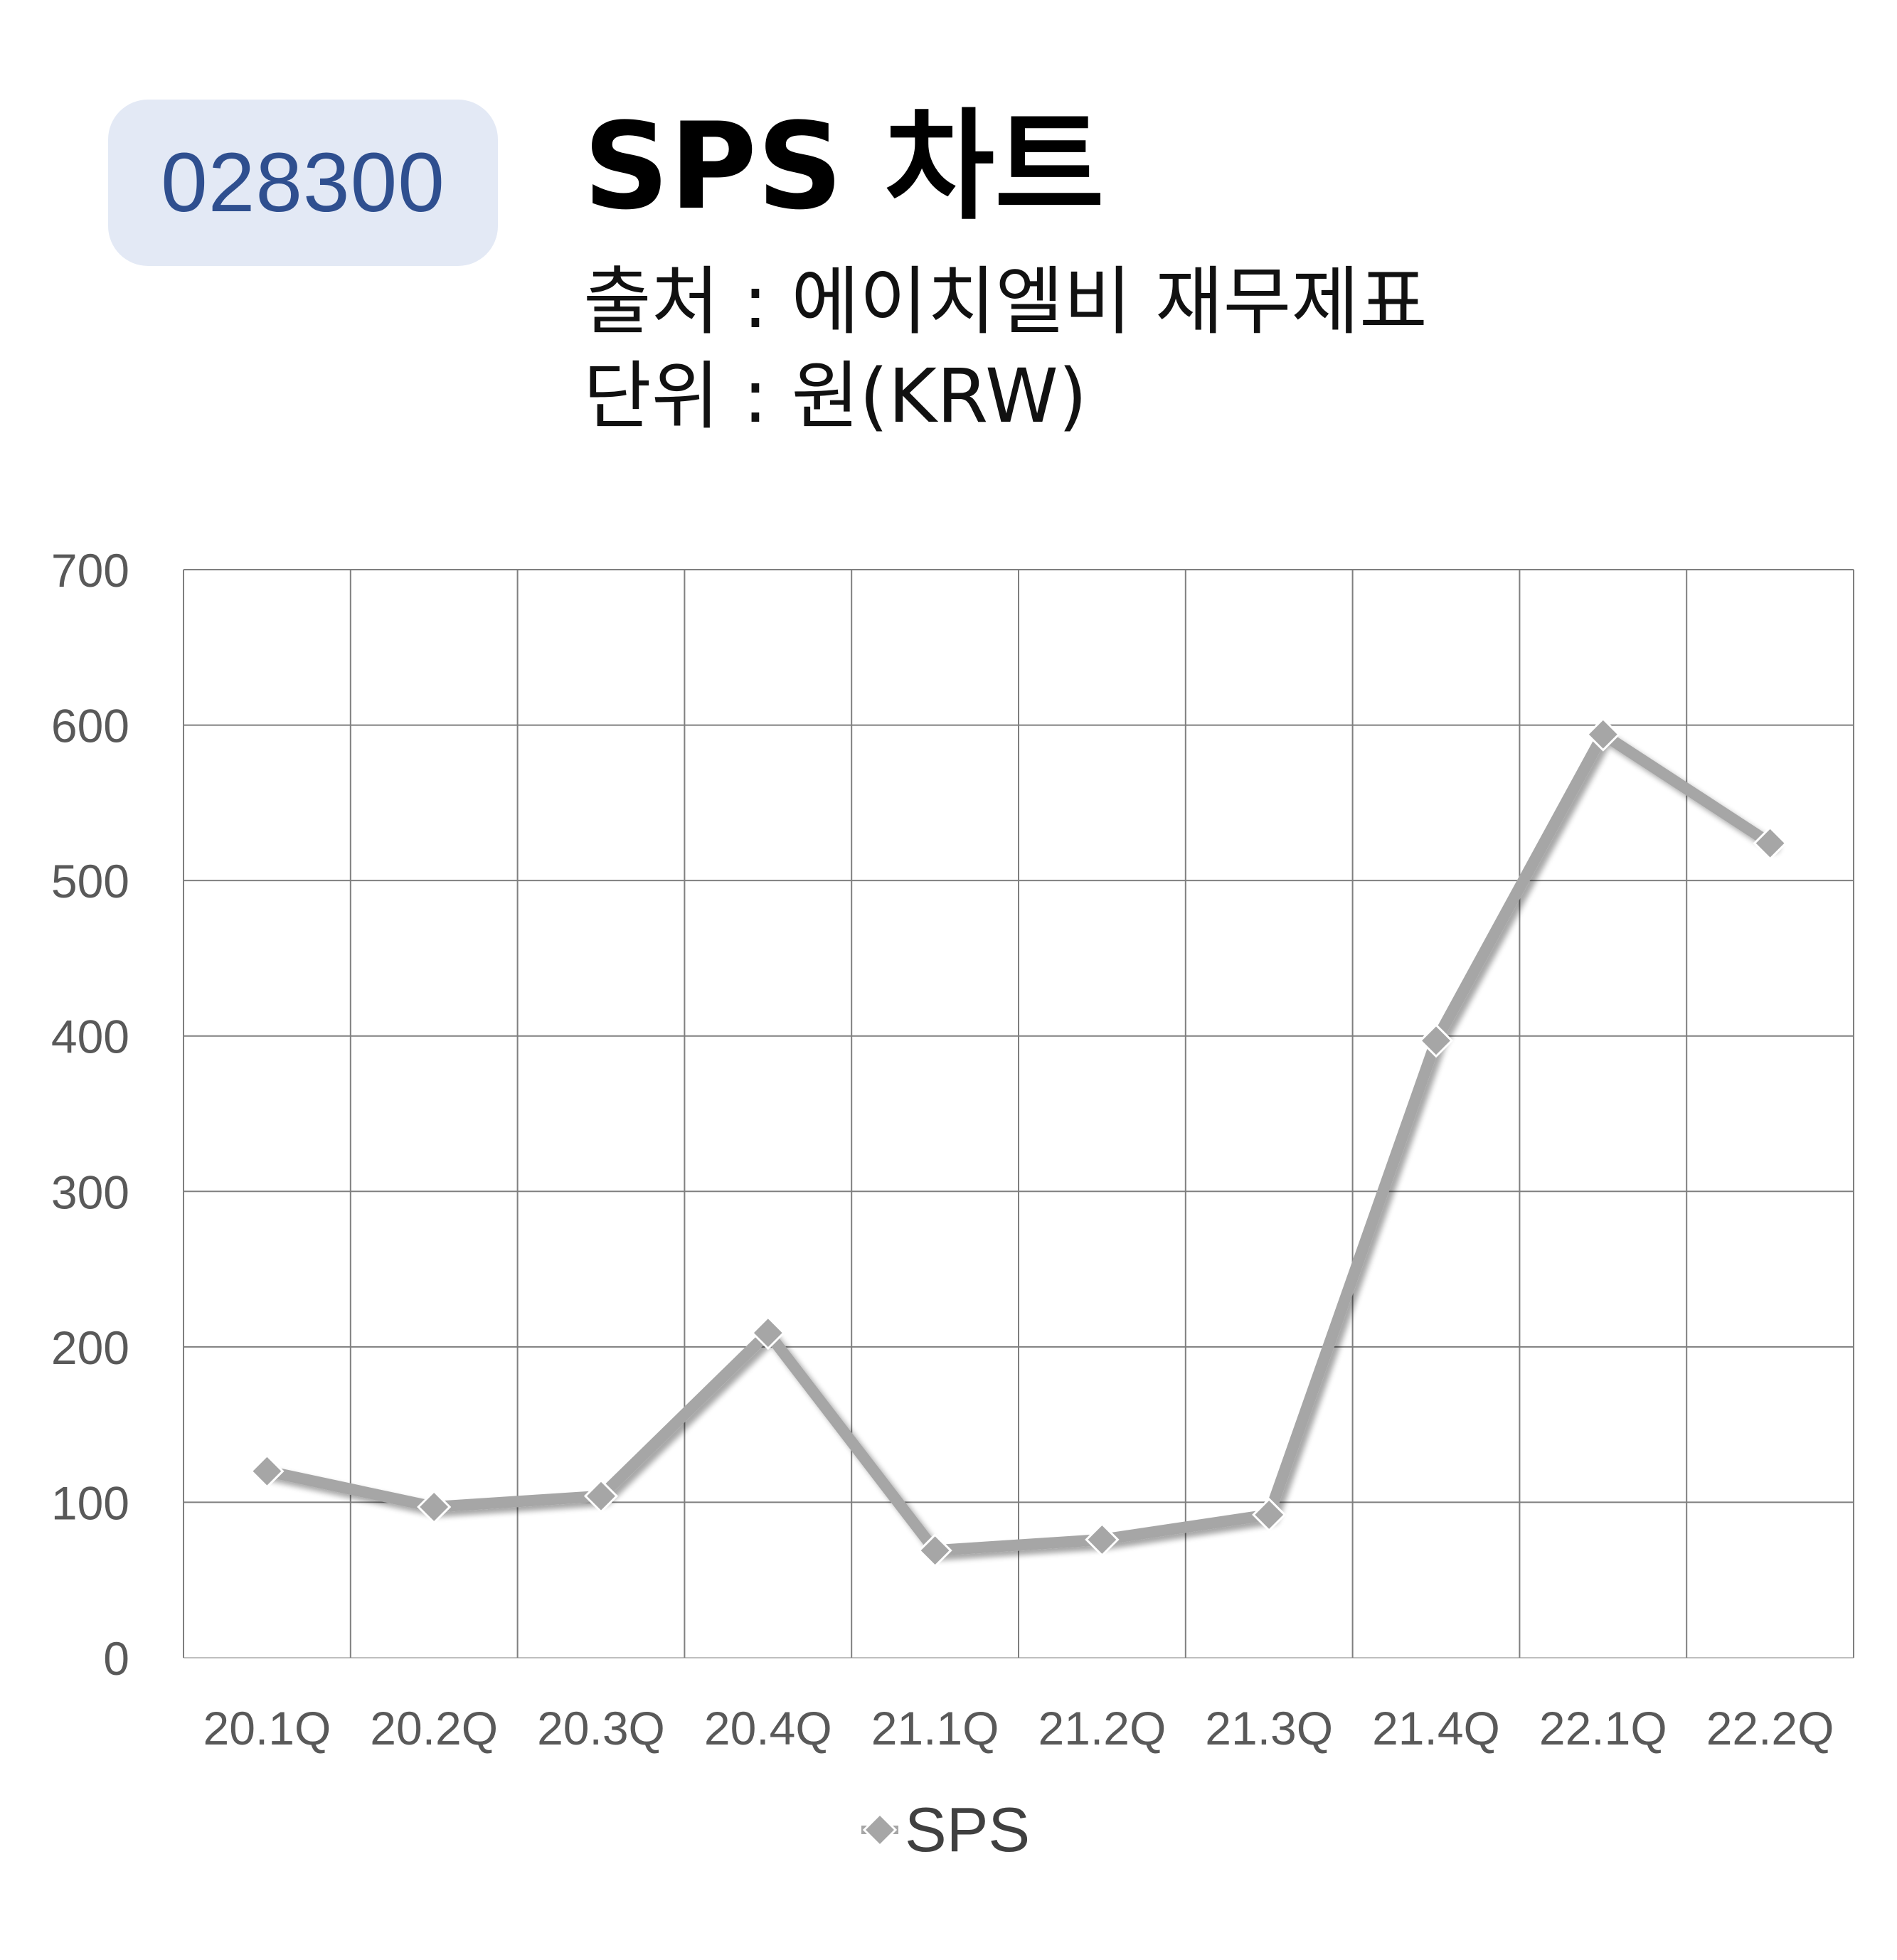 The width and height of the screenshot is (1897, 1960). I want to click on legend-marker, so click(880, 1830).